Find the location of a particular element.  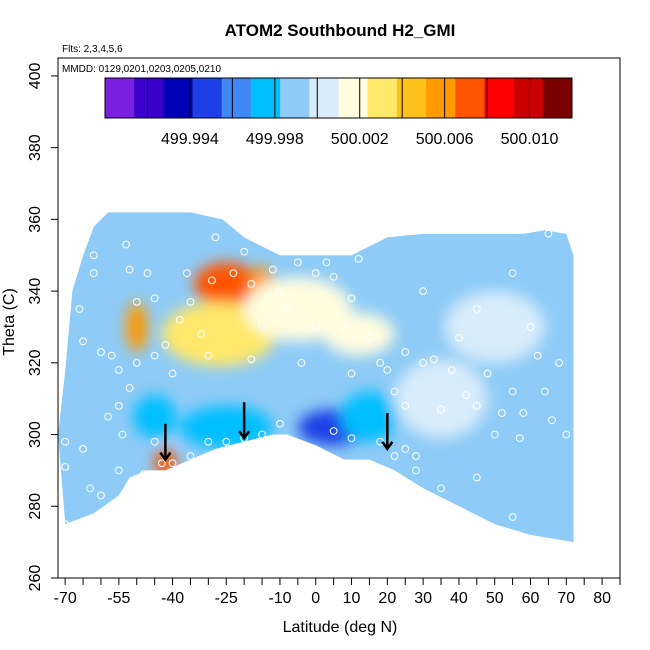

x-tick-label: 0 is located at coordinates (315, 598).